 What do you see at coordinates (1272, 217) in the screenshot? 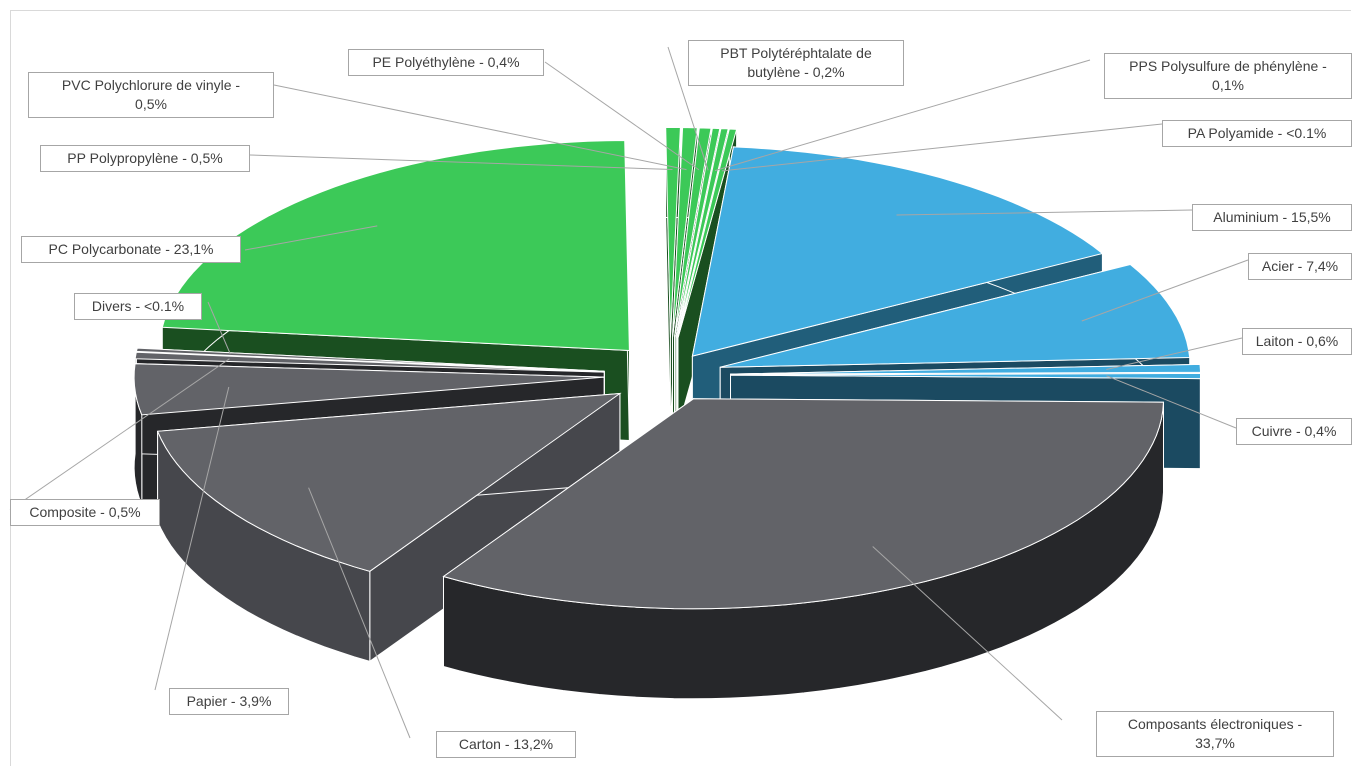
I see `label-aluminium: Aluminium - 15,5%` at bounding box center [1272, 217].